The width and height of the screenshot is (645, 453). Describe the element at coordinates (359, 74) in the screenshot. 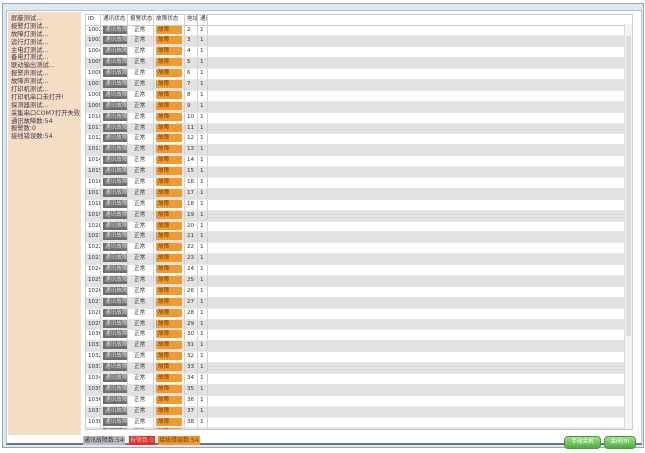

I see `table-row: 1006 通讯故障 正常 故障 6 1` at that location.